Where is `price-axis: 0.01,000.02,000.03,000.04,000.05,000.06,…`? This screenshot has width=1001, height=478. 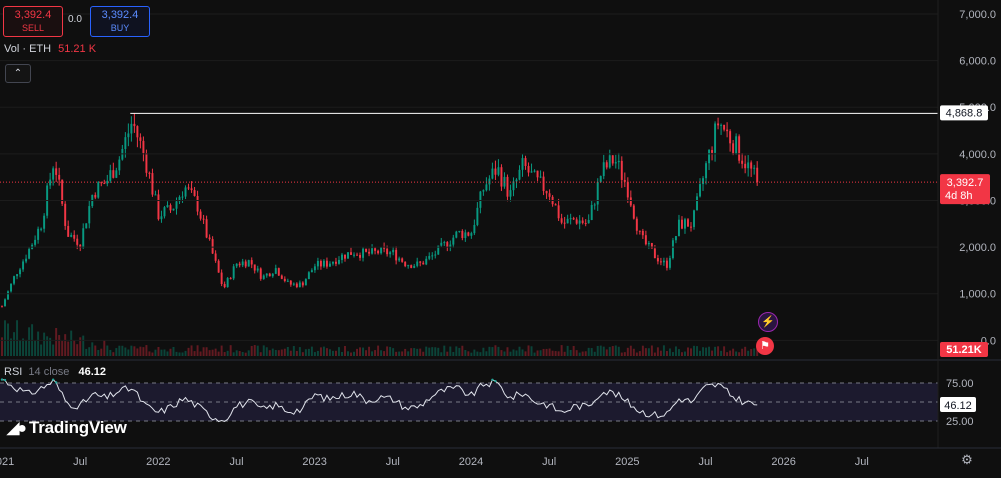 price-axis: 0.01,000.02,000.03,000.04,000.05,000.06,… is located at coordinates (966, 224).